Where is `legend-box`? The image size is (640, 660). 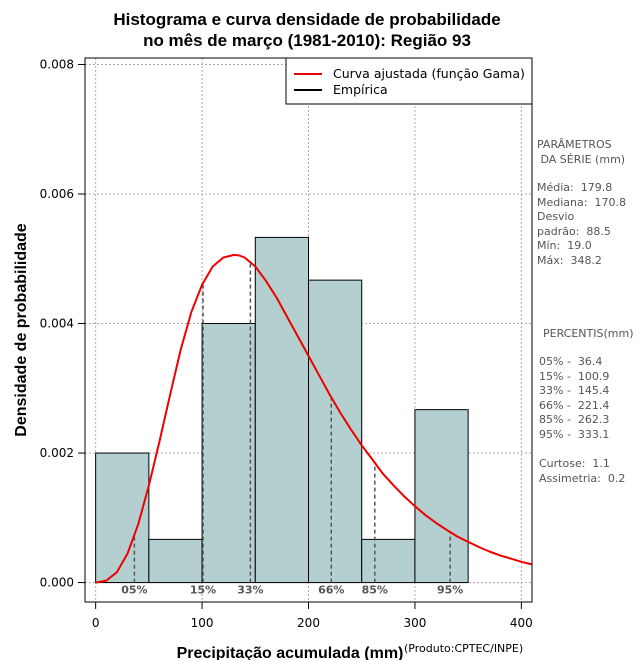 legend-box is located at coordinates (409, 81).